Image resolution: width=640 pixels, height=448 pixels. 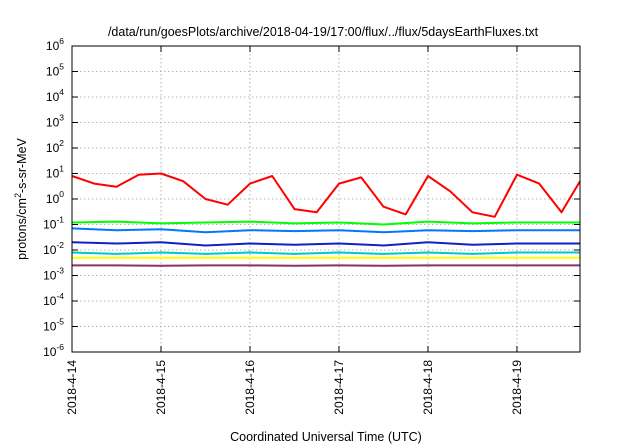 I want to click on y-tick-label: 10⁻⁴, so click(x=53, y=299).